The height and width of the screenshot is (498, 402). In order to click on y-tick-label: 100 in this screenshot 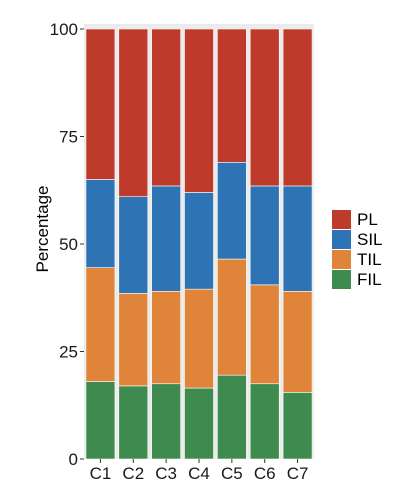, I will do `click(64, 29)`.